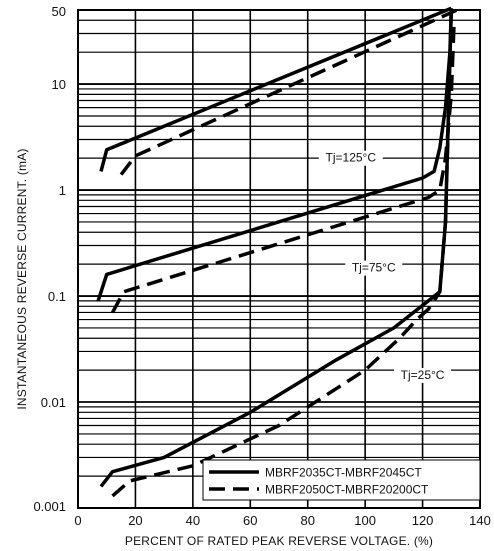 This screenshot has height=551, width=494. Describe the element at coordinates (22, 278) in the screenshot. I see `y-axis-label: INSTANTANEOUS REVERSE CURRENT. (mA)` at that location.